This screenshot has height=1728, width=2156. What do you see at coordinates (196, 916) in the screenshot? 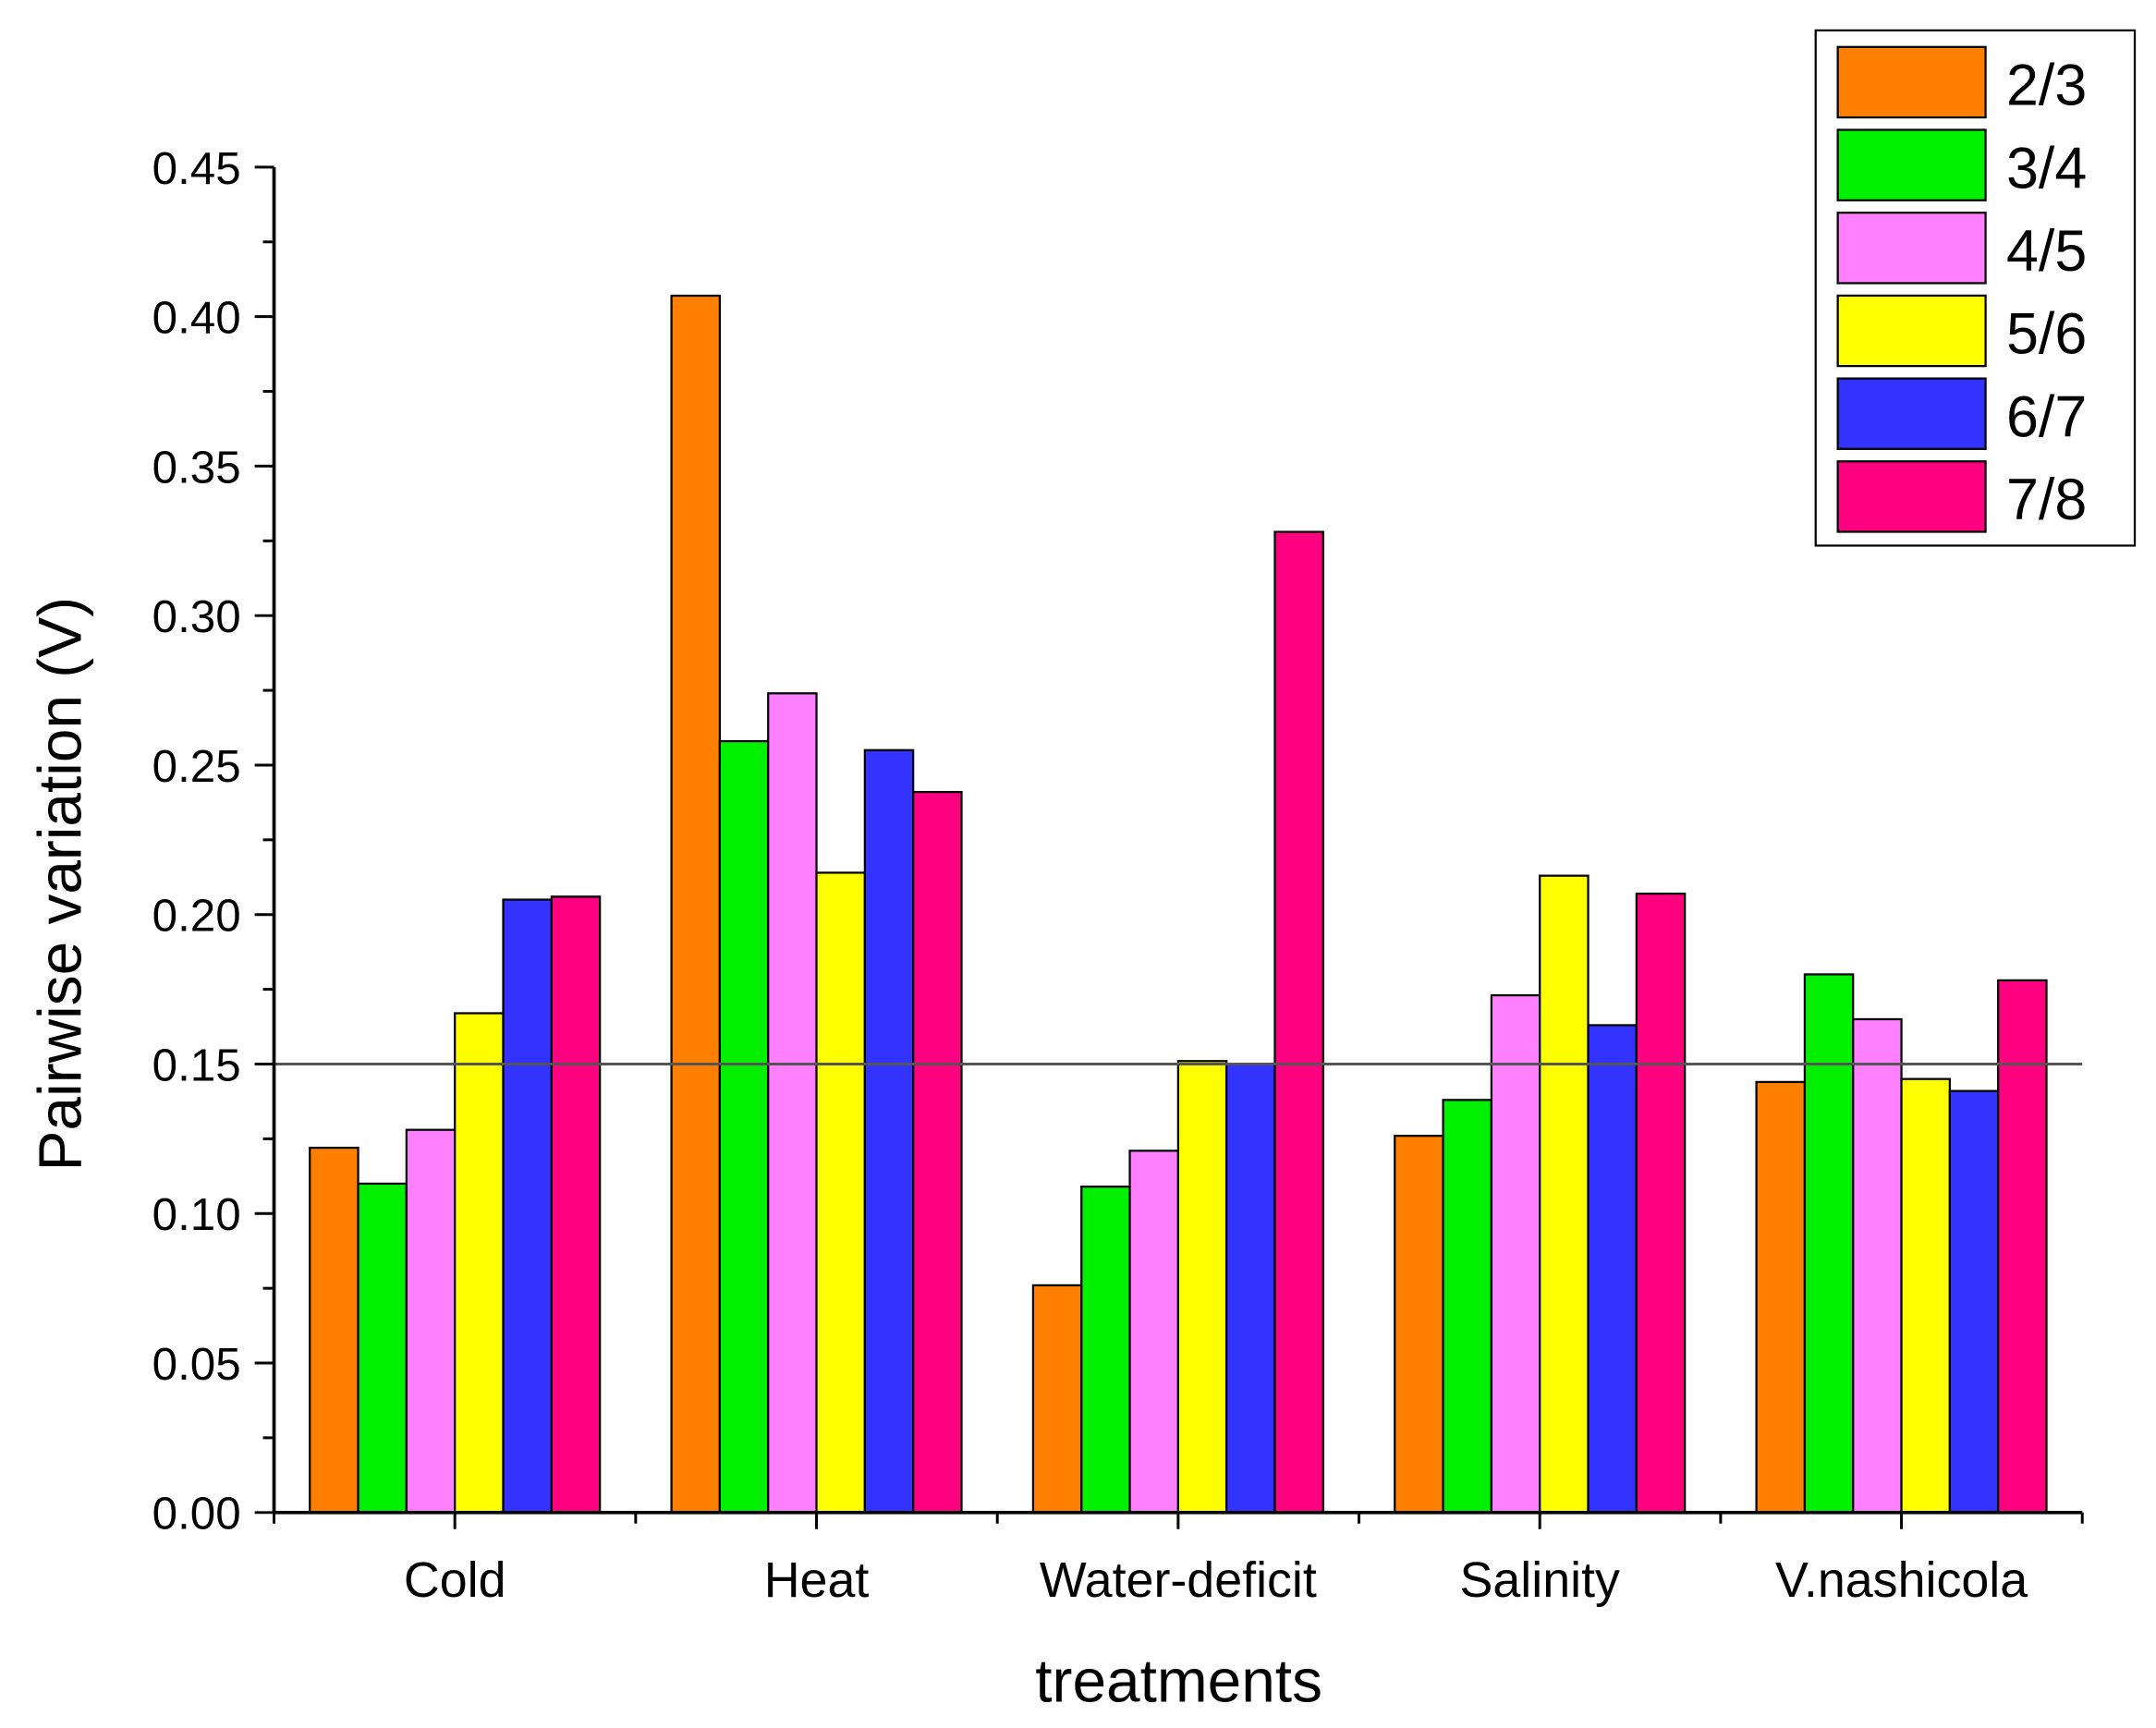
I see `y-tick-label: 0.20` at bounding box center [196, 916].